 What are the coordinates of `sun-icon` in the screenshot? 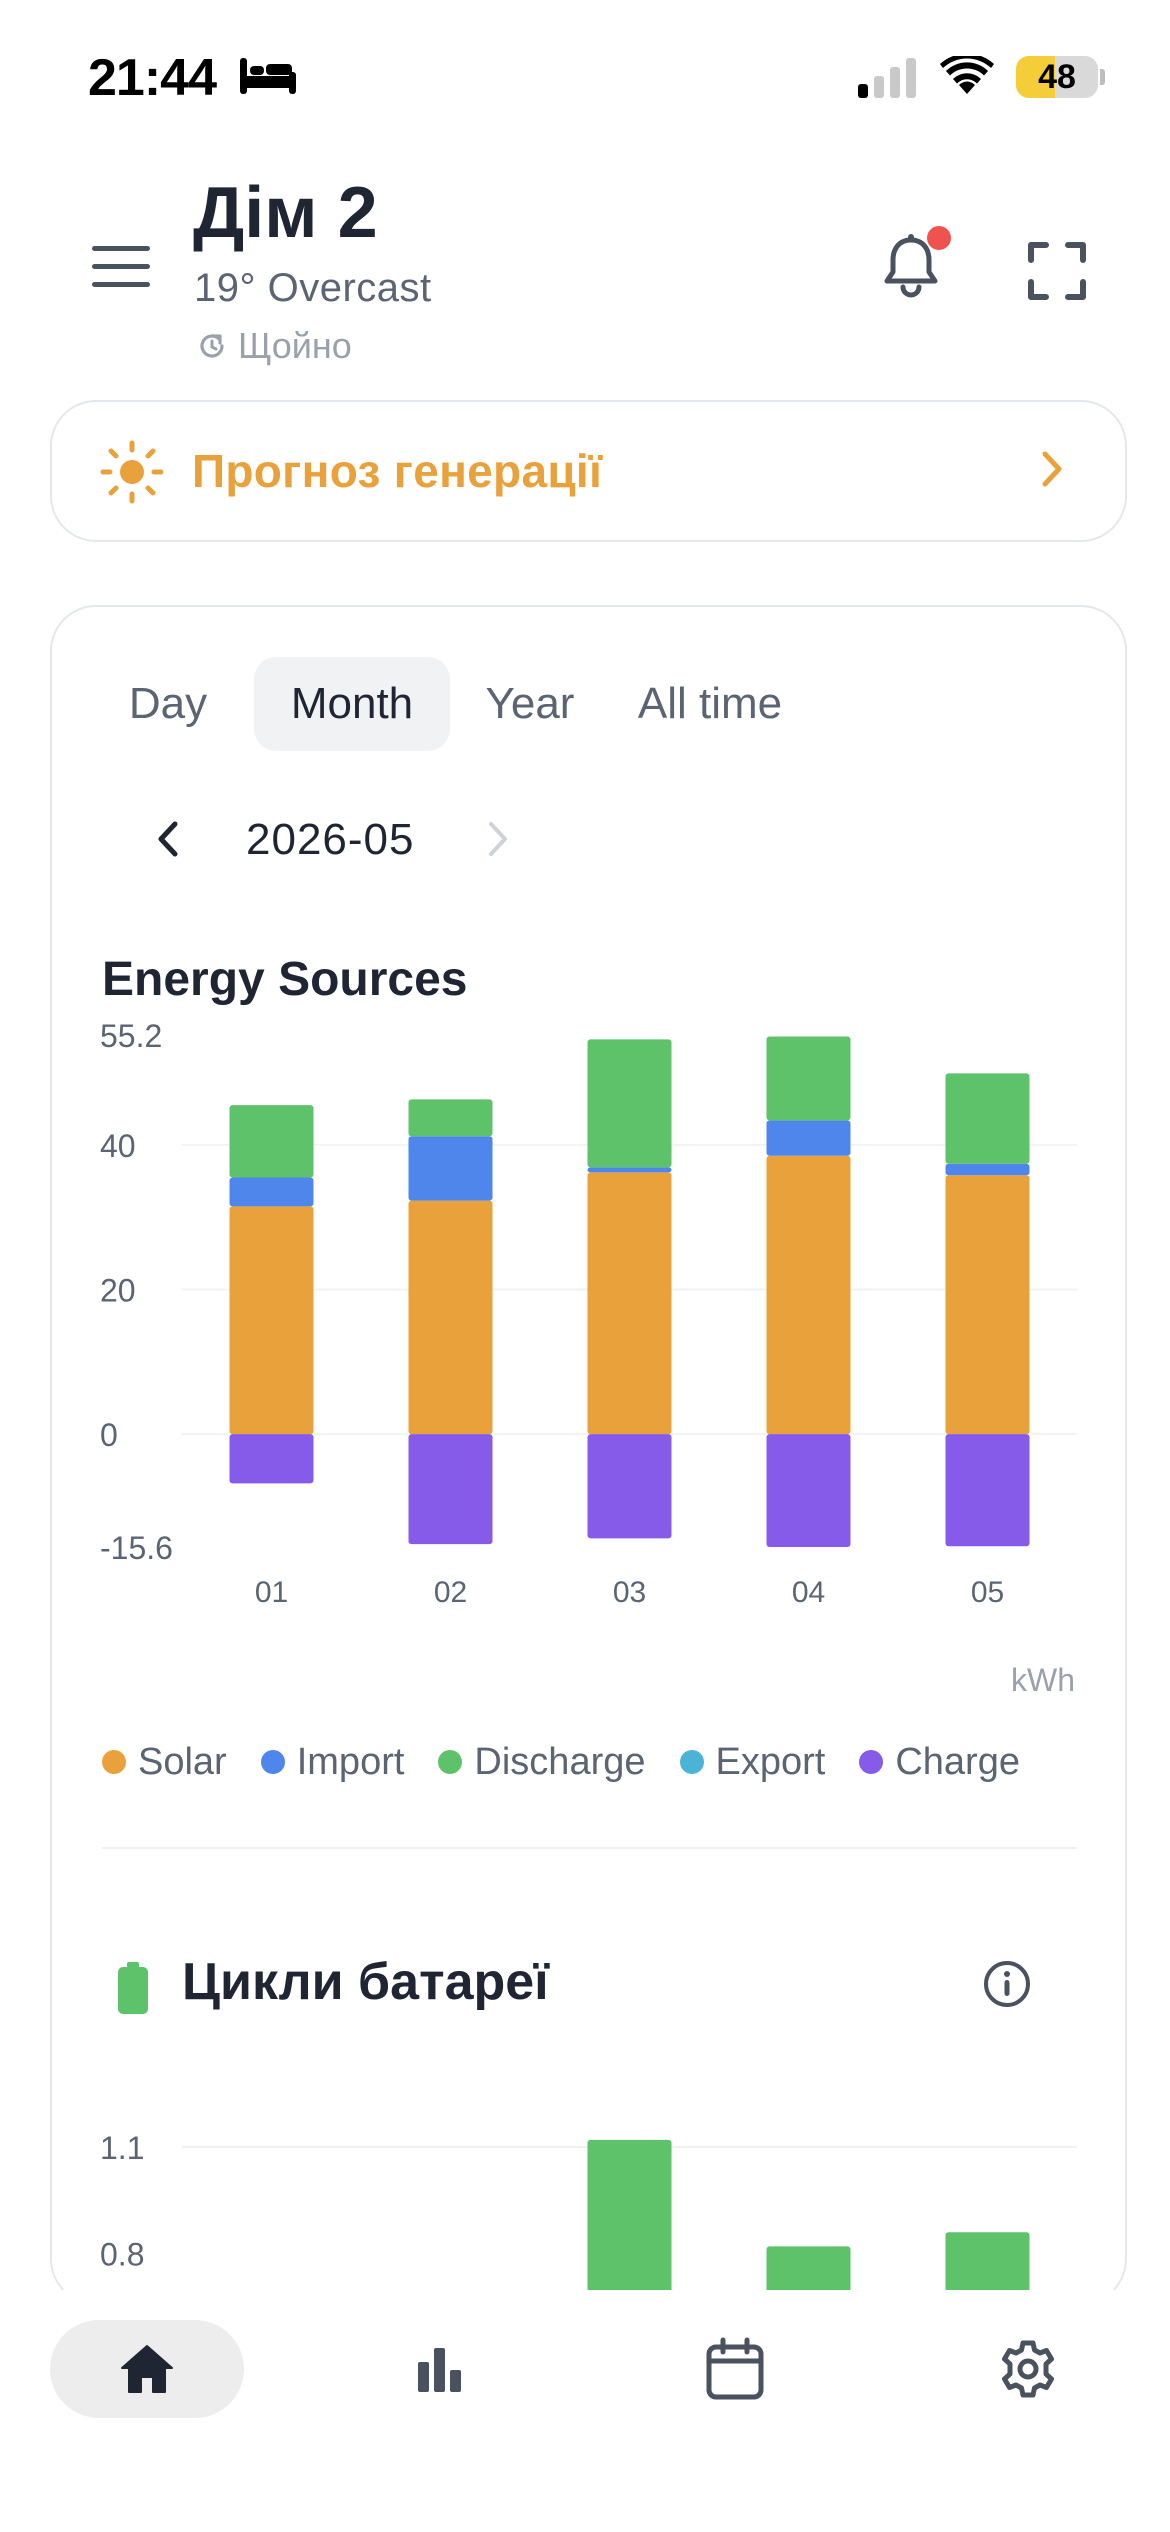 It's located at (132, 472).